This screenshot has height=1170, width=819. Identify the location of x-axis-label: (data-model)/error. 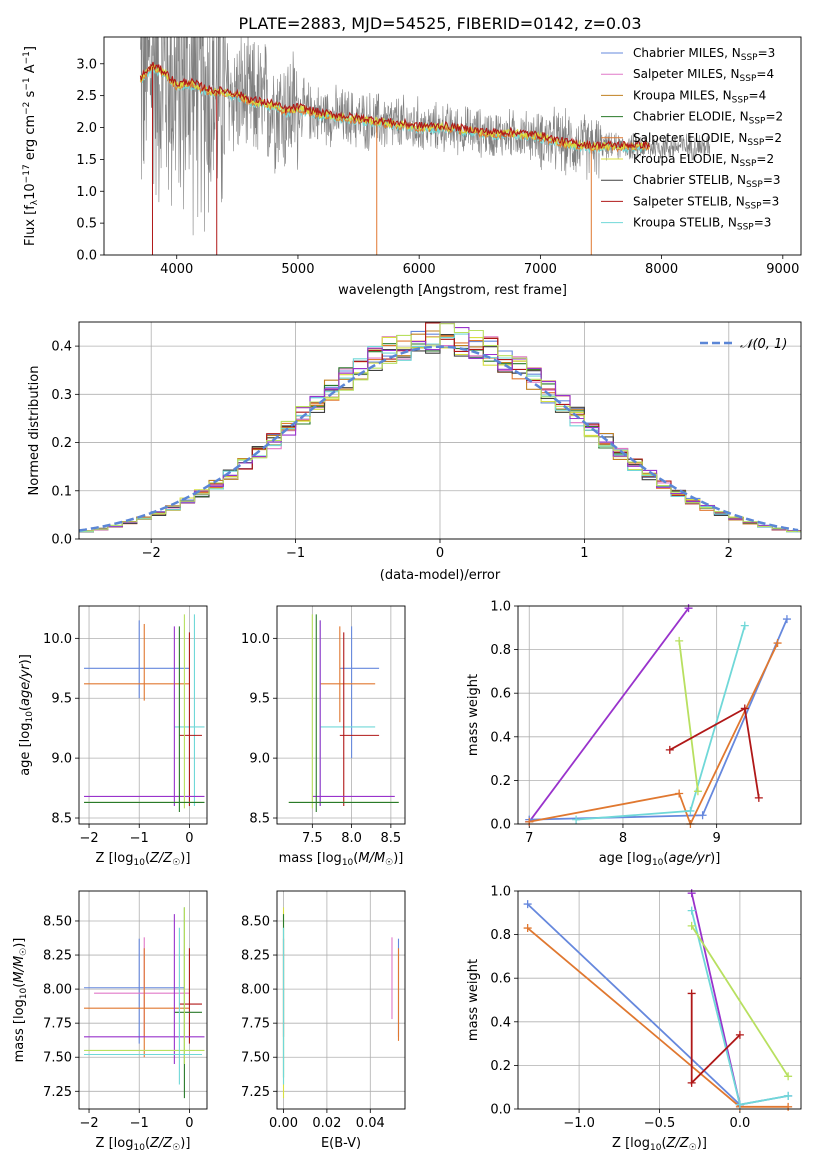
(440, 575).